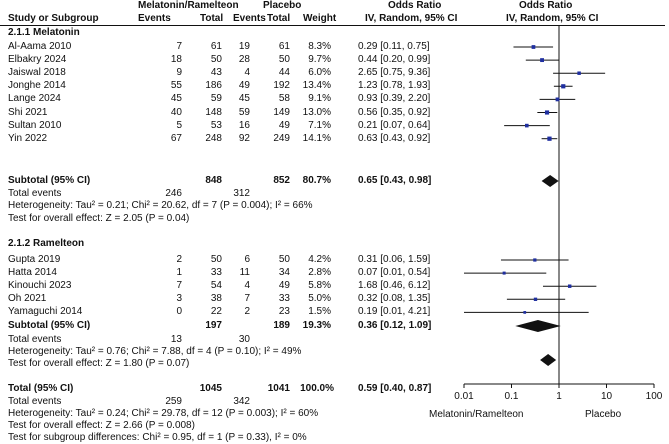 The height and width of the screenshot is (444, 669). What do you see at coordinates (154, 18) in the screenshot?
I see `header-events-1: Events` at bounding box center [154, 18].